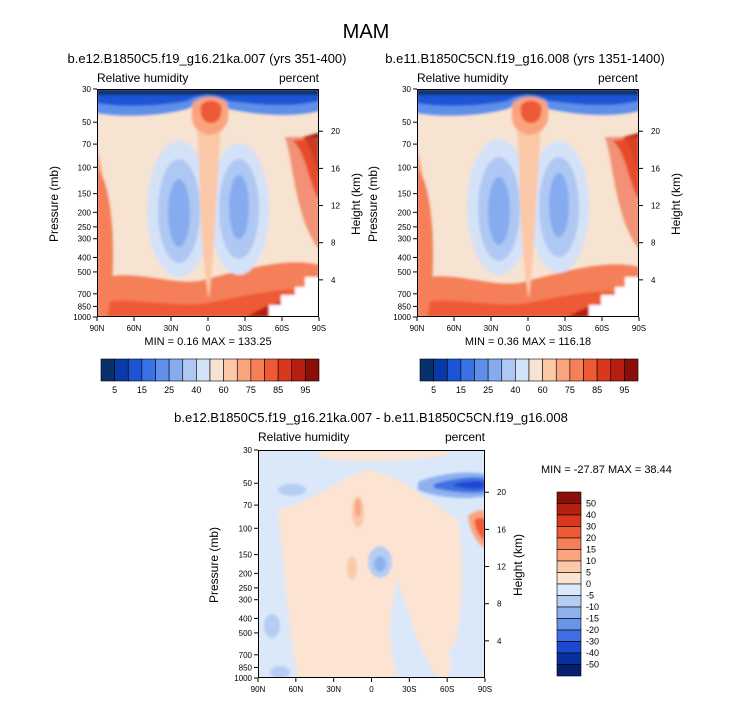 This screenshot has height=701, width=733. Describe the element at coordinates (528, 342) in the screenshot. I see `panel-2-stats: MIN = 0.36 MAX = 116.18` at that location.